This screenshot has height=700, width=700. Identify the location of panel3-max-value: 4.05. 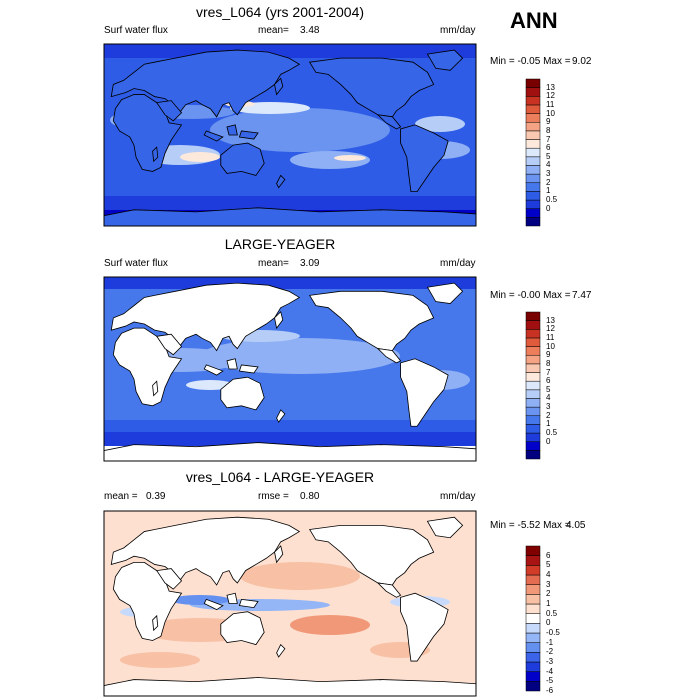
(576, 525).